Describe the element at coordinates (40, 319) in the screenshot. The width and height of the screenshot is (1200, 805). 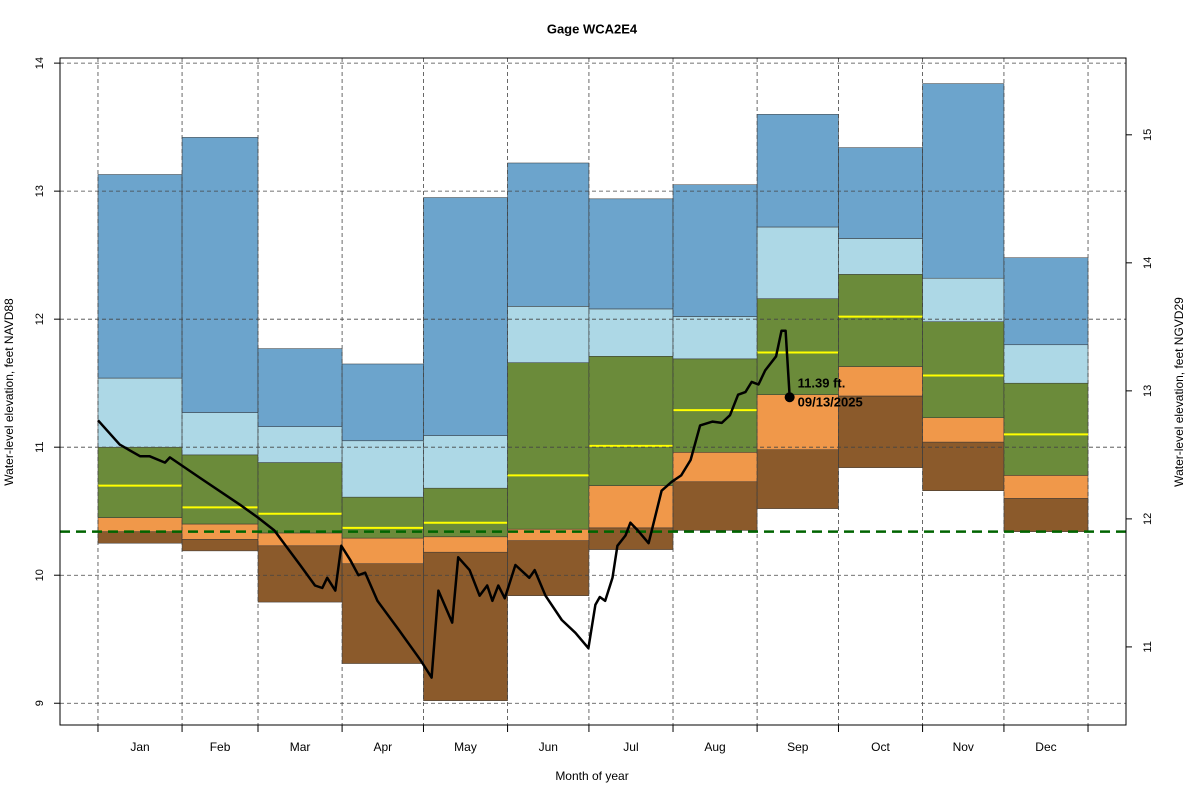
I see `y-tick-label: 12` at that location.